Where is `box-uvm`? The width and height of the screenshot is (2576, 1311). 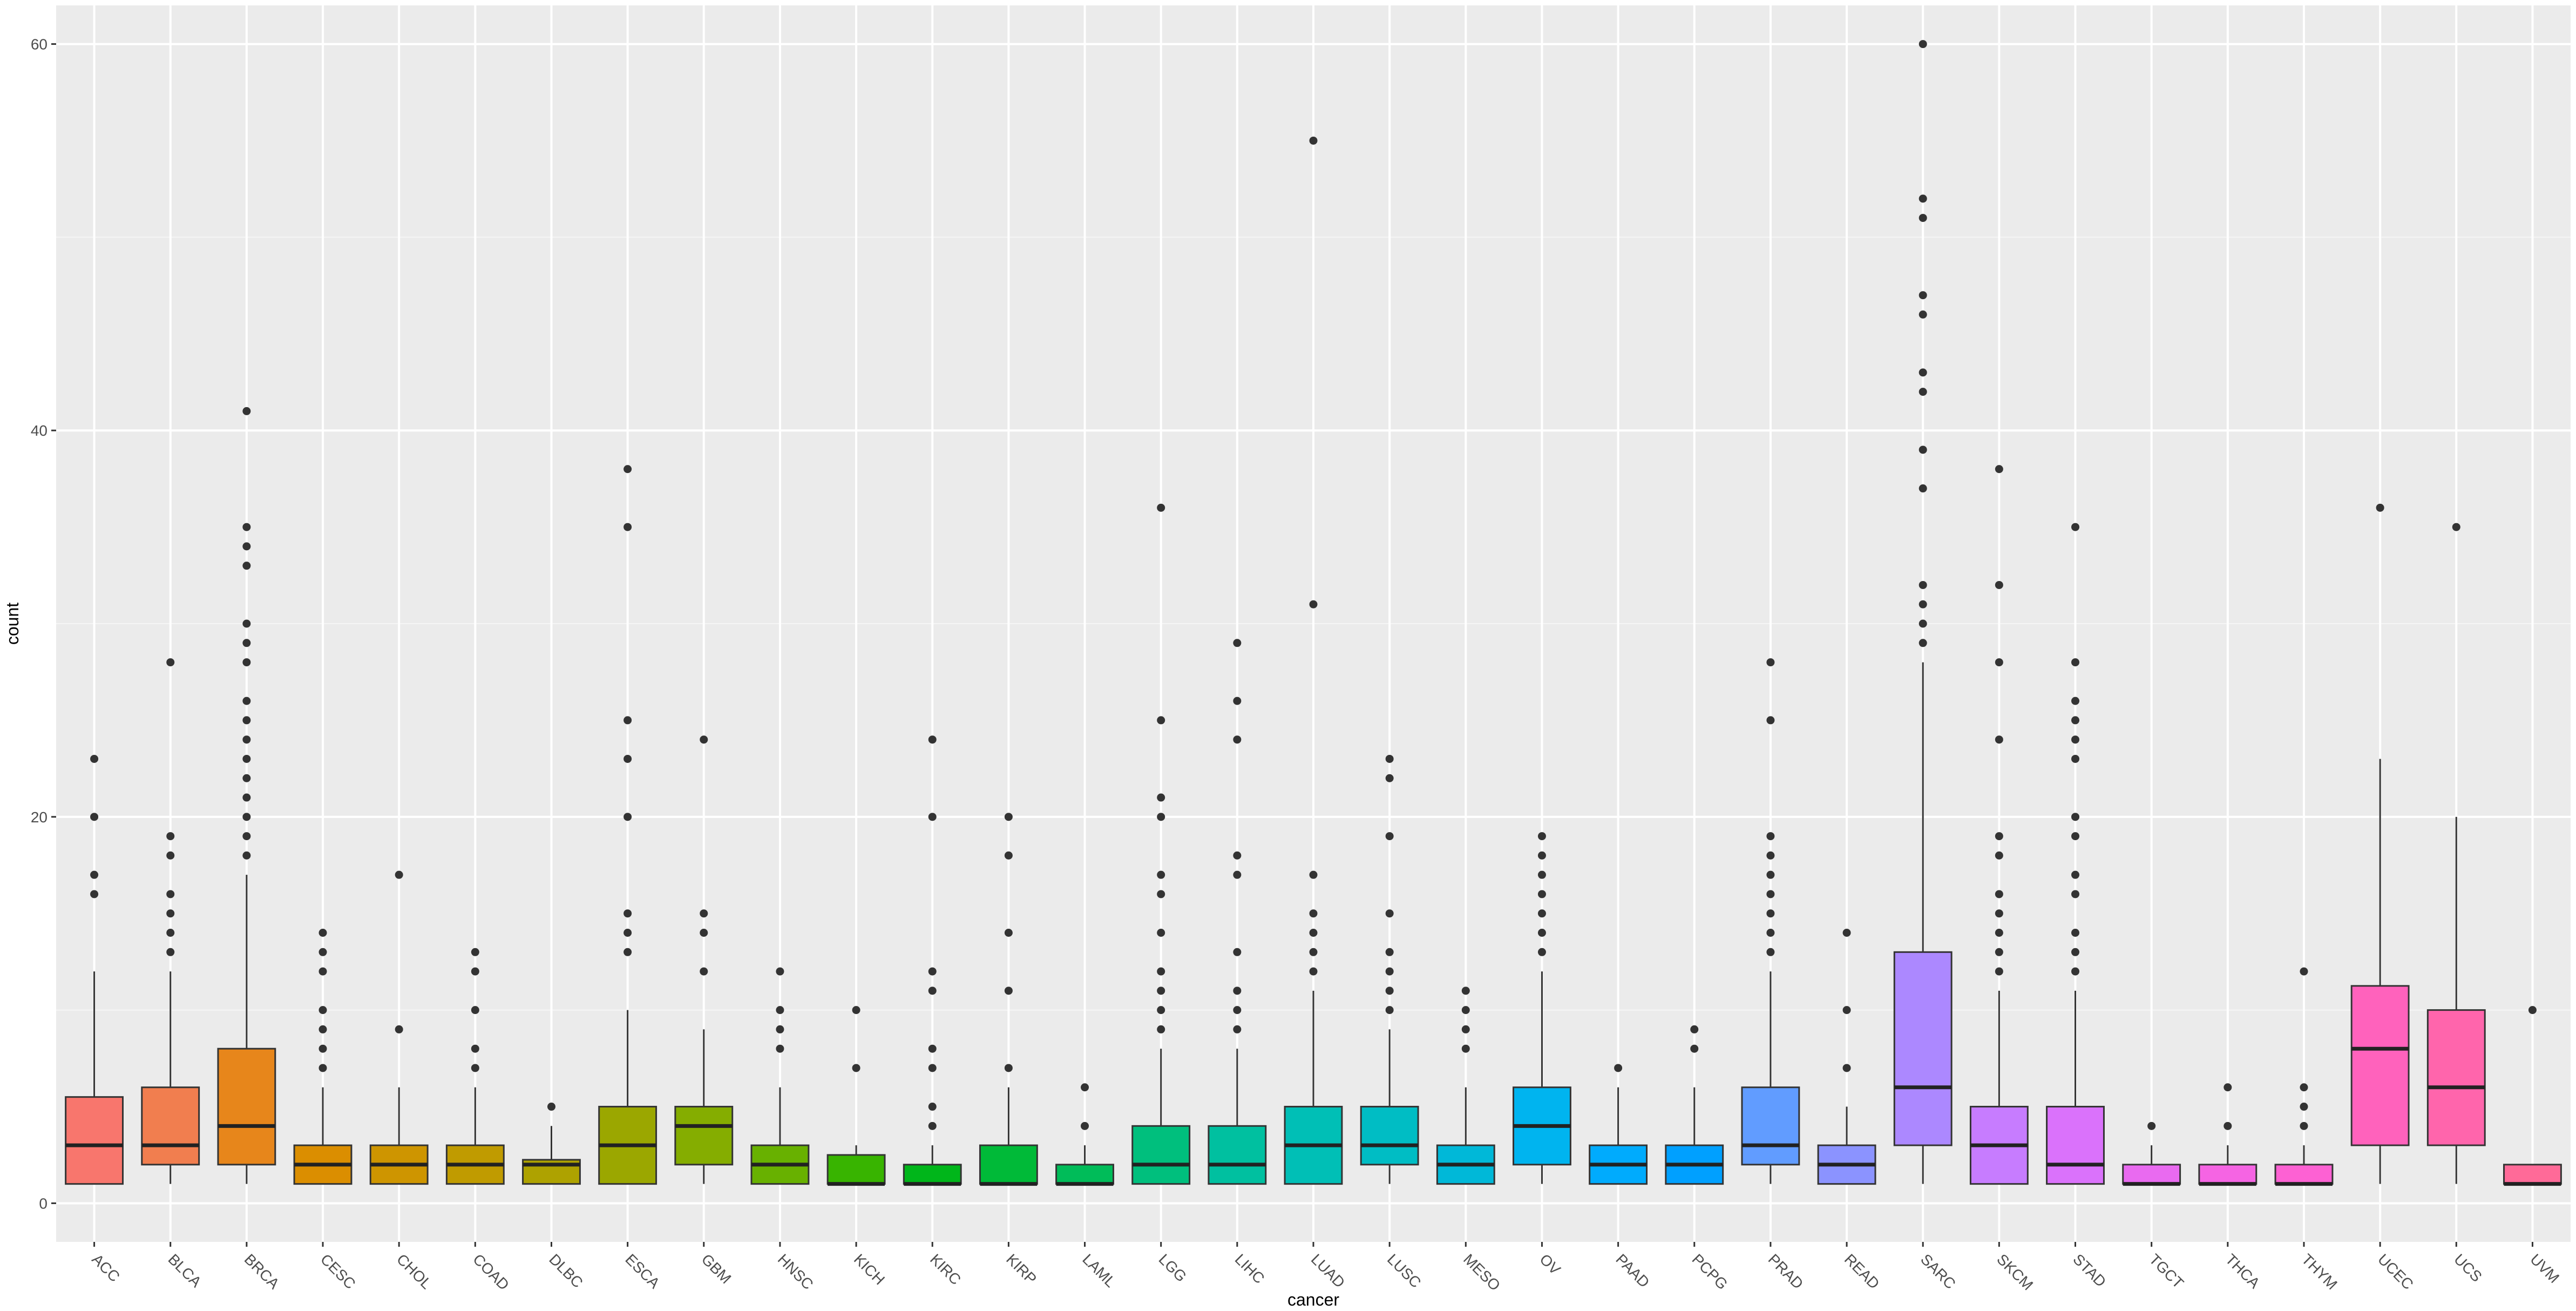
box-uvm is located at coordinates (2532, 1096).